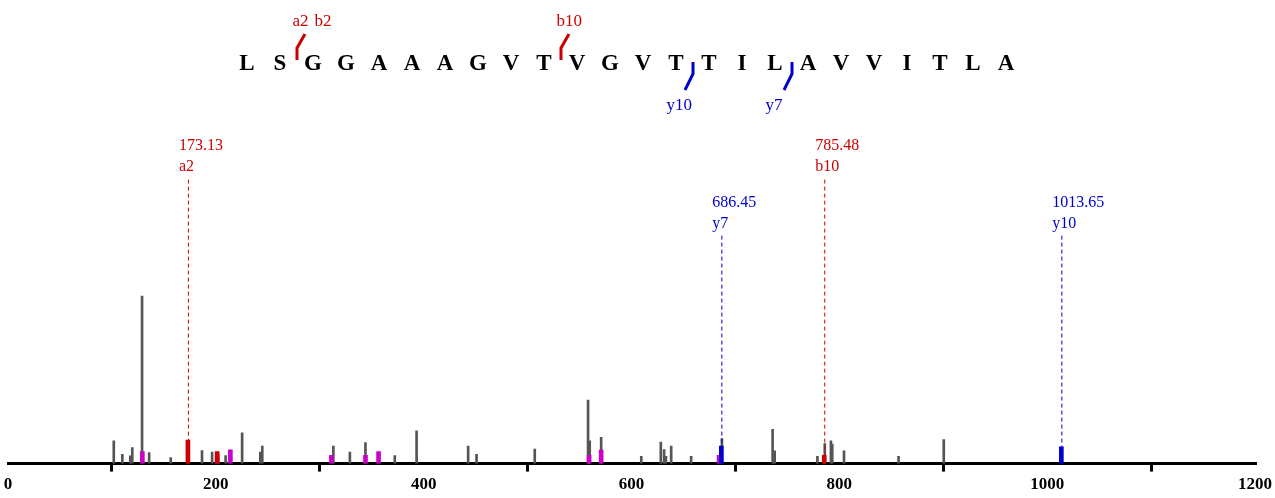  What do you see at coordinates (679, 104) in the screenshot?
I see `text: y10` at bounding box center [679, 104].